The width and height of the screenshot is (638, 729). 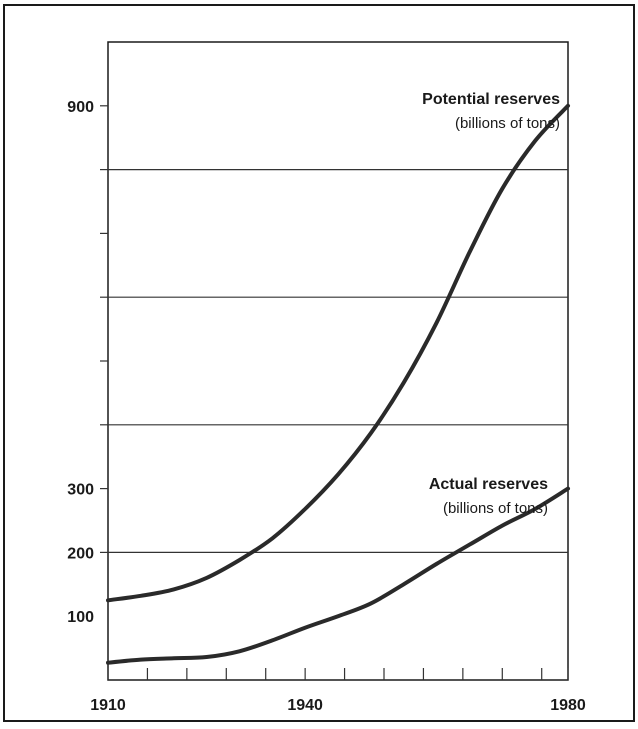 What do you see at coordinates (80, 553) in the screenshot?
I see `y-tick-label-200: 200` at bounding box center [80, 553].